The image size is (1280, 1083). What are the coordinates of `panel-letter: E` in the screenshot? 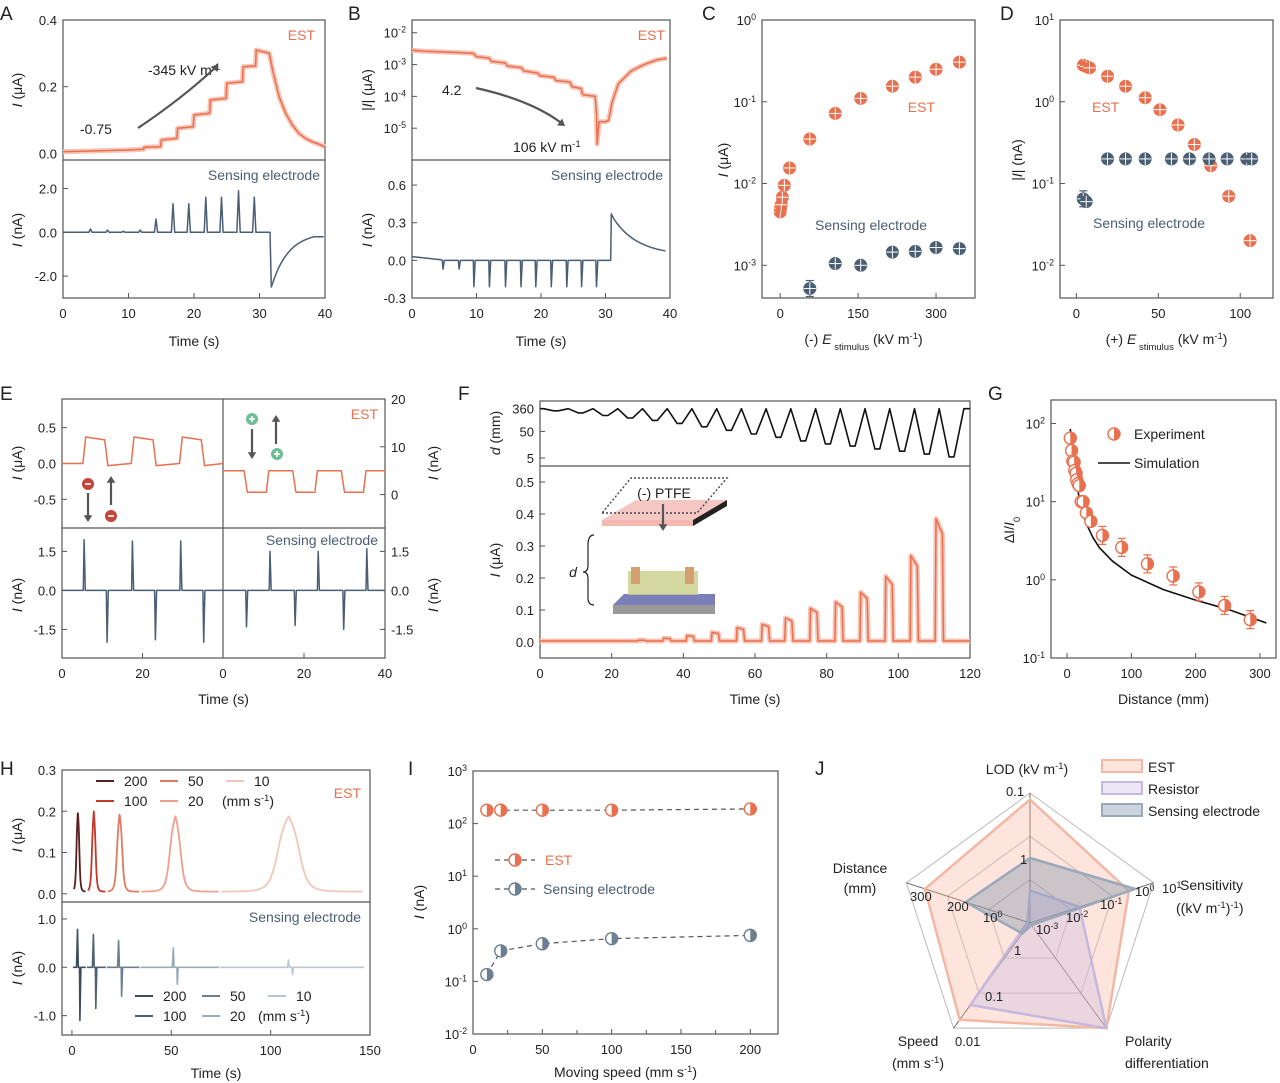 It's located at (6, 394).